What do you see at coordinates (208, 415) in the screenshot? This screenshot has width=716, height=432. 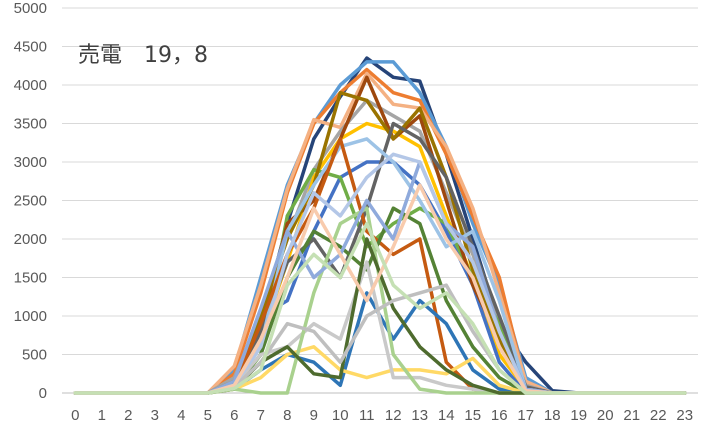 I see `x-tick-label: 5` at bounding box center [208, 415].